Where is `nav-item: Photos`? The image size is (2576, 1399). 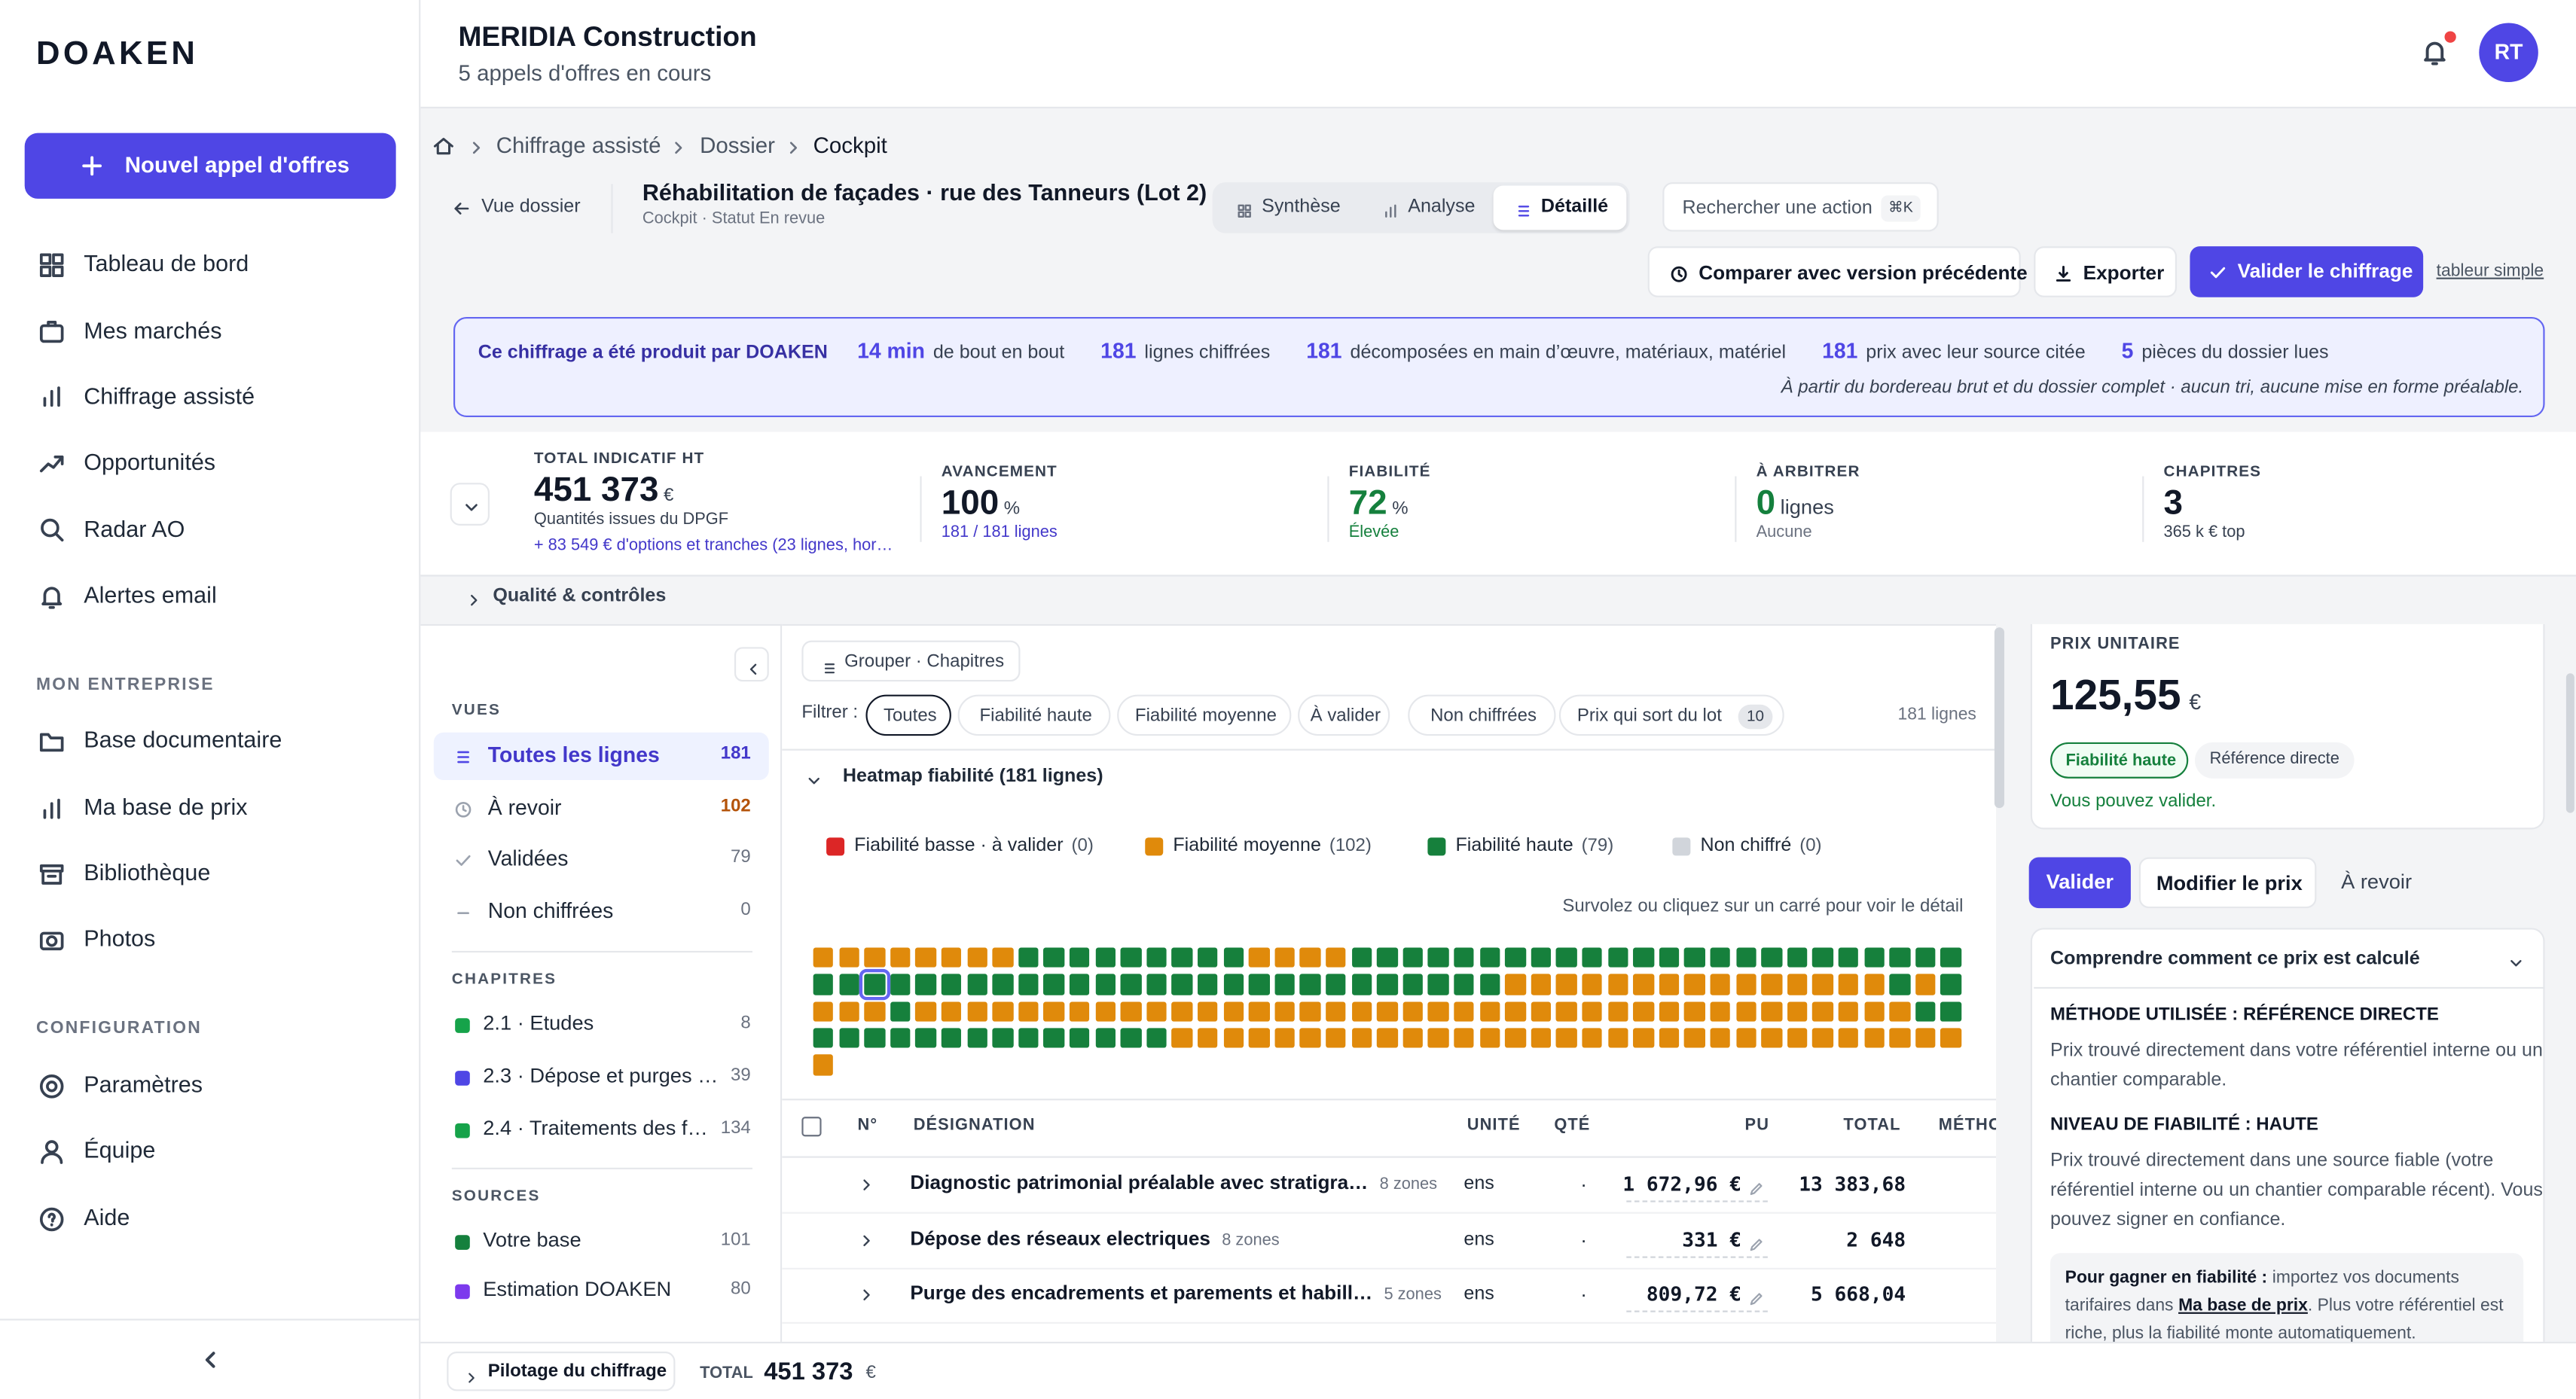
nav-item: Photos is located at coordinates (120, 938).